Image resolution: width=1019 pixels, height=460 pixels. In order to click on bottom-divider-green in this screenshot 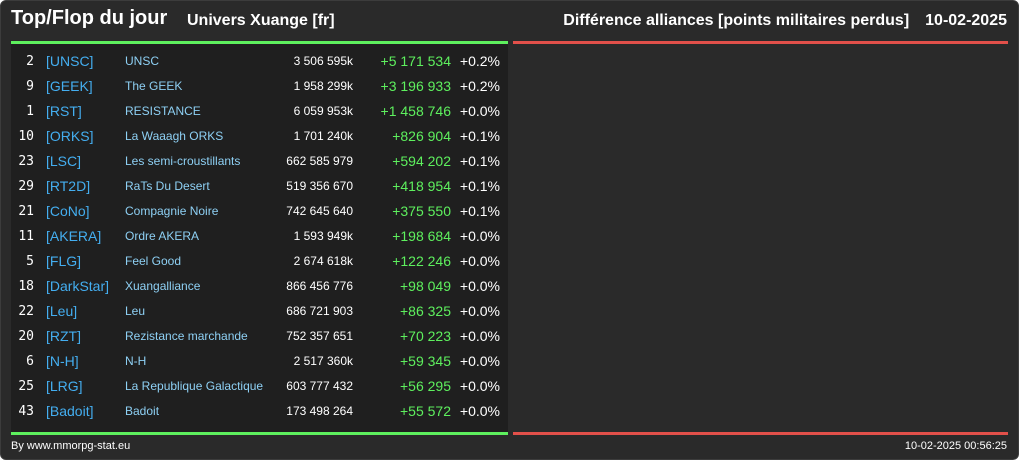, I will do `click(259, 433)`.